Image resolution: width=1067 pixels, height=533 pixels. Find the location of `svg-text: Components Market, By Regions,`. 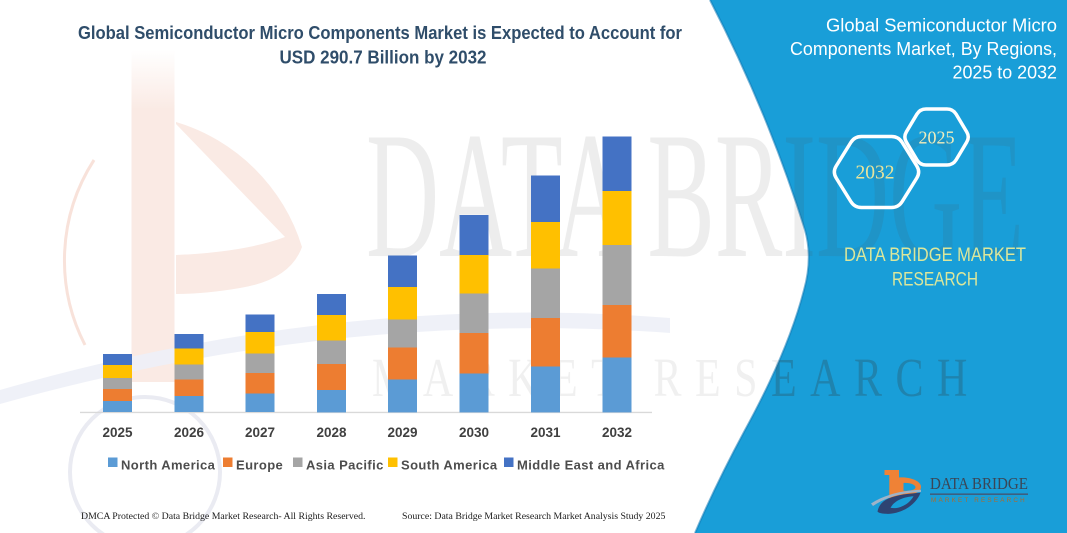

svg-text: Components Market, By Regions, is located at coordinates (923, 49).